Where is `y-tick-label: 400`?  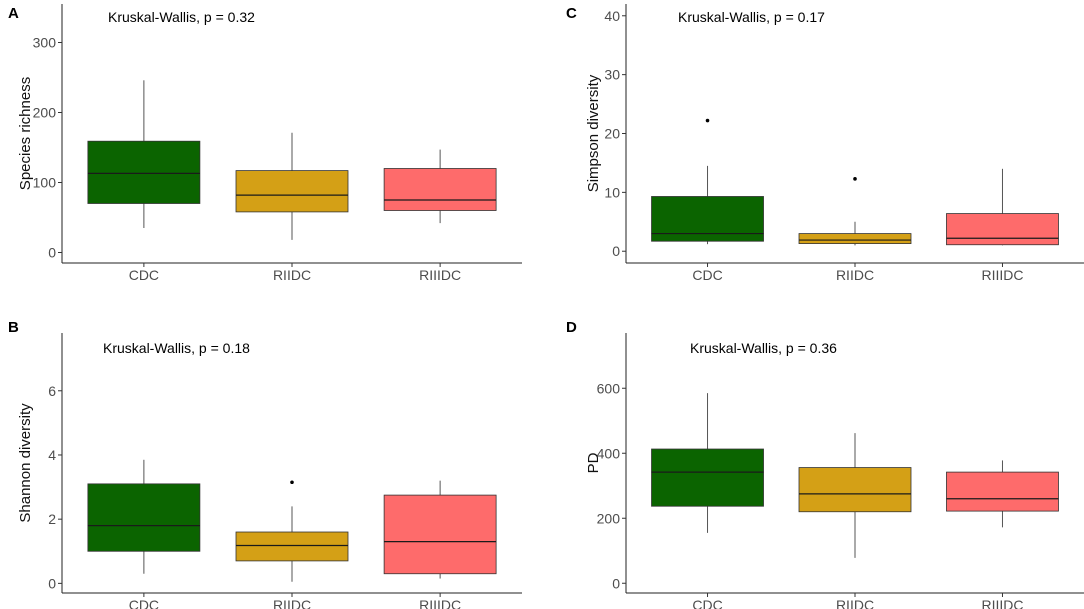 y-tick-label: 400 is located at coordinates (609, 453).